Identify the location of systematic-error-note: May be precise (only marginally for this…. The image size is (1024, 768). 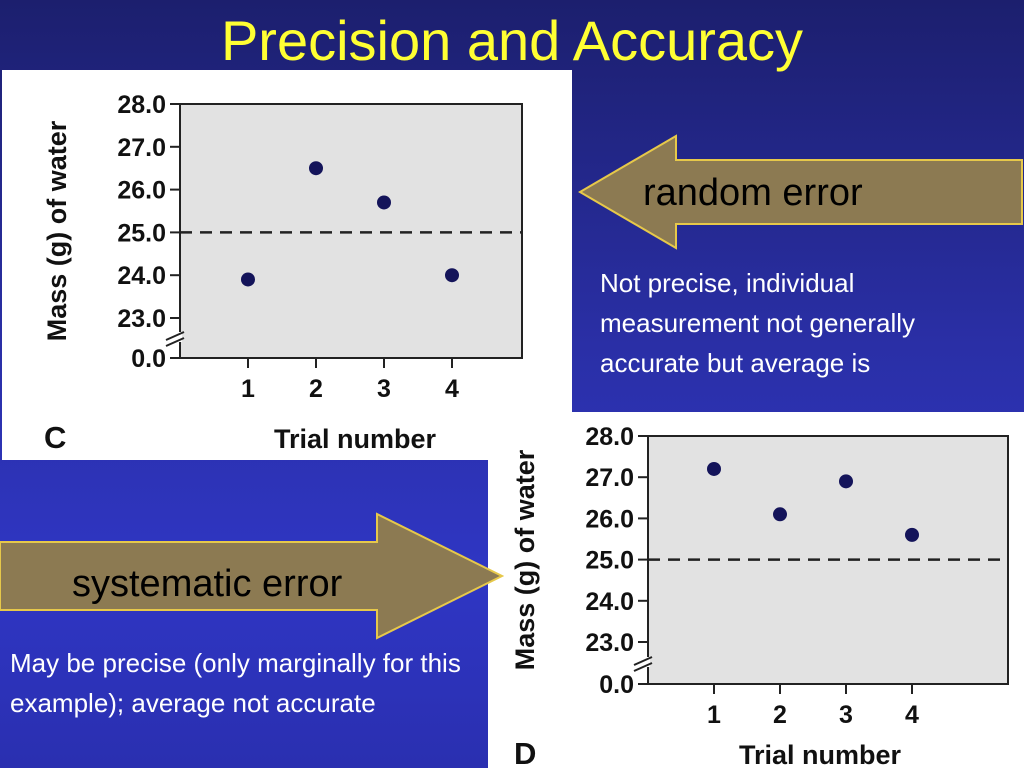
(235, 683).